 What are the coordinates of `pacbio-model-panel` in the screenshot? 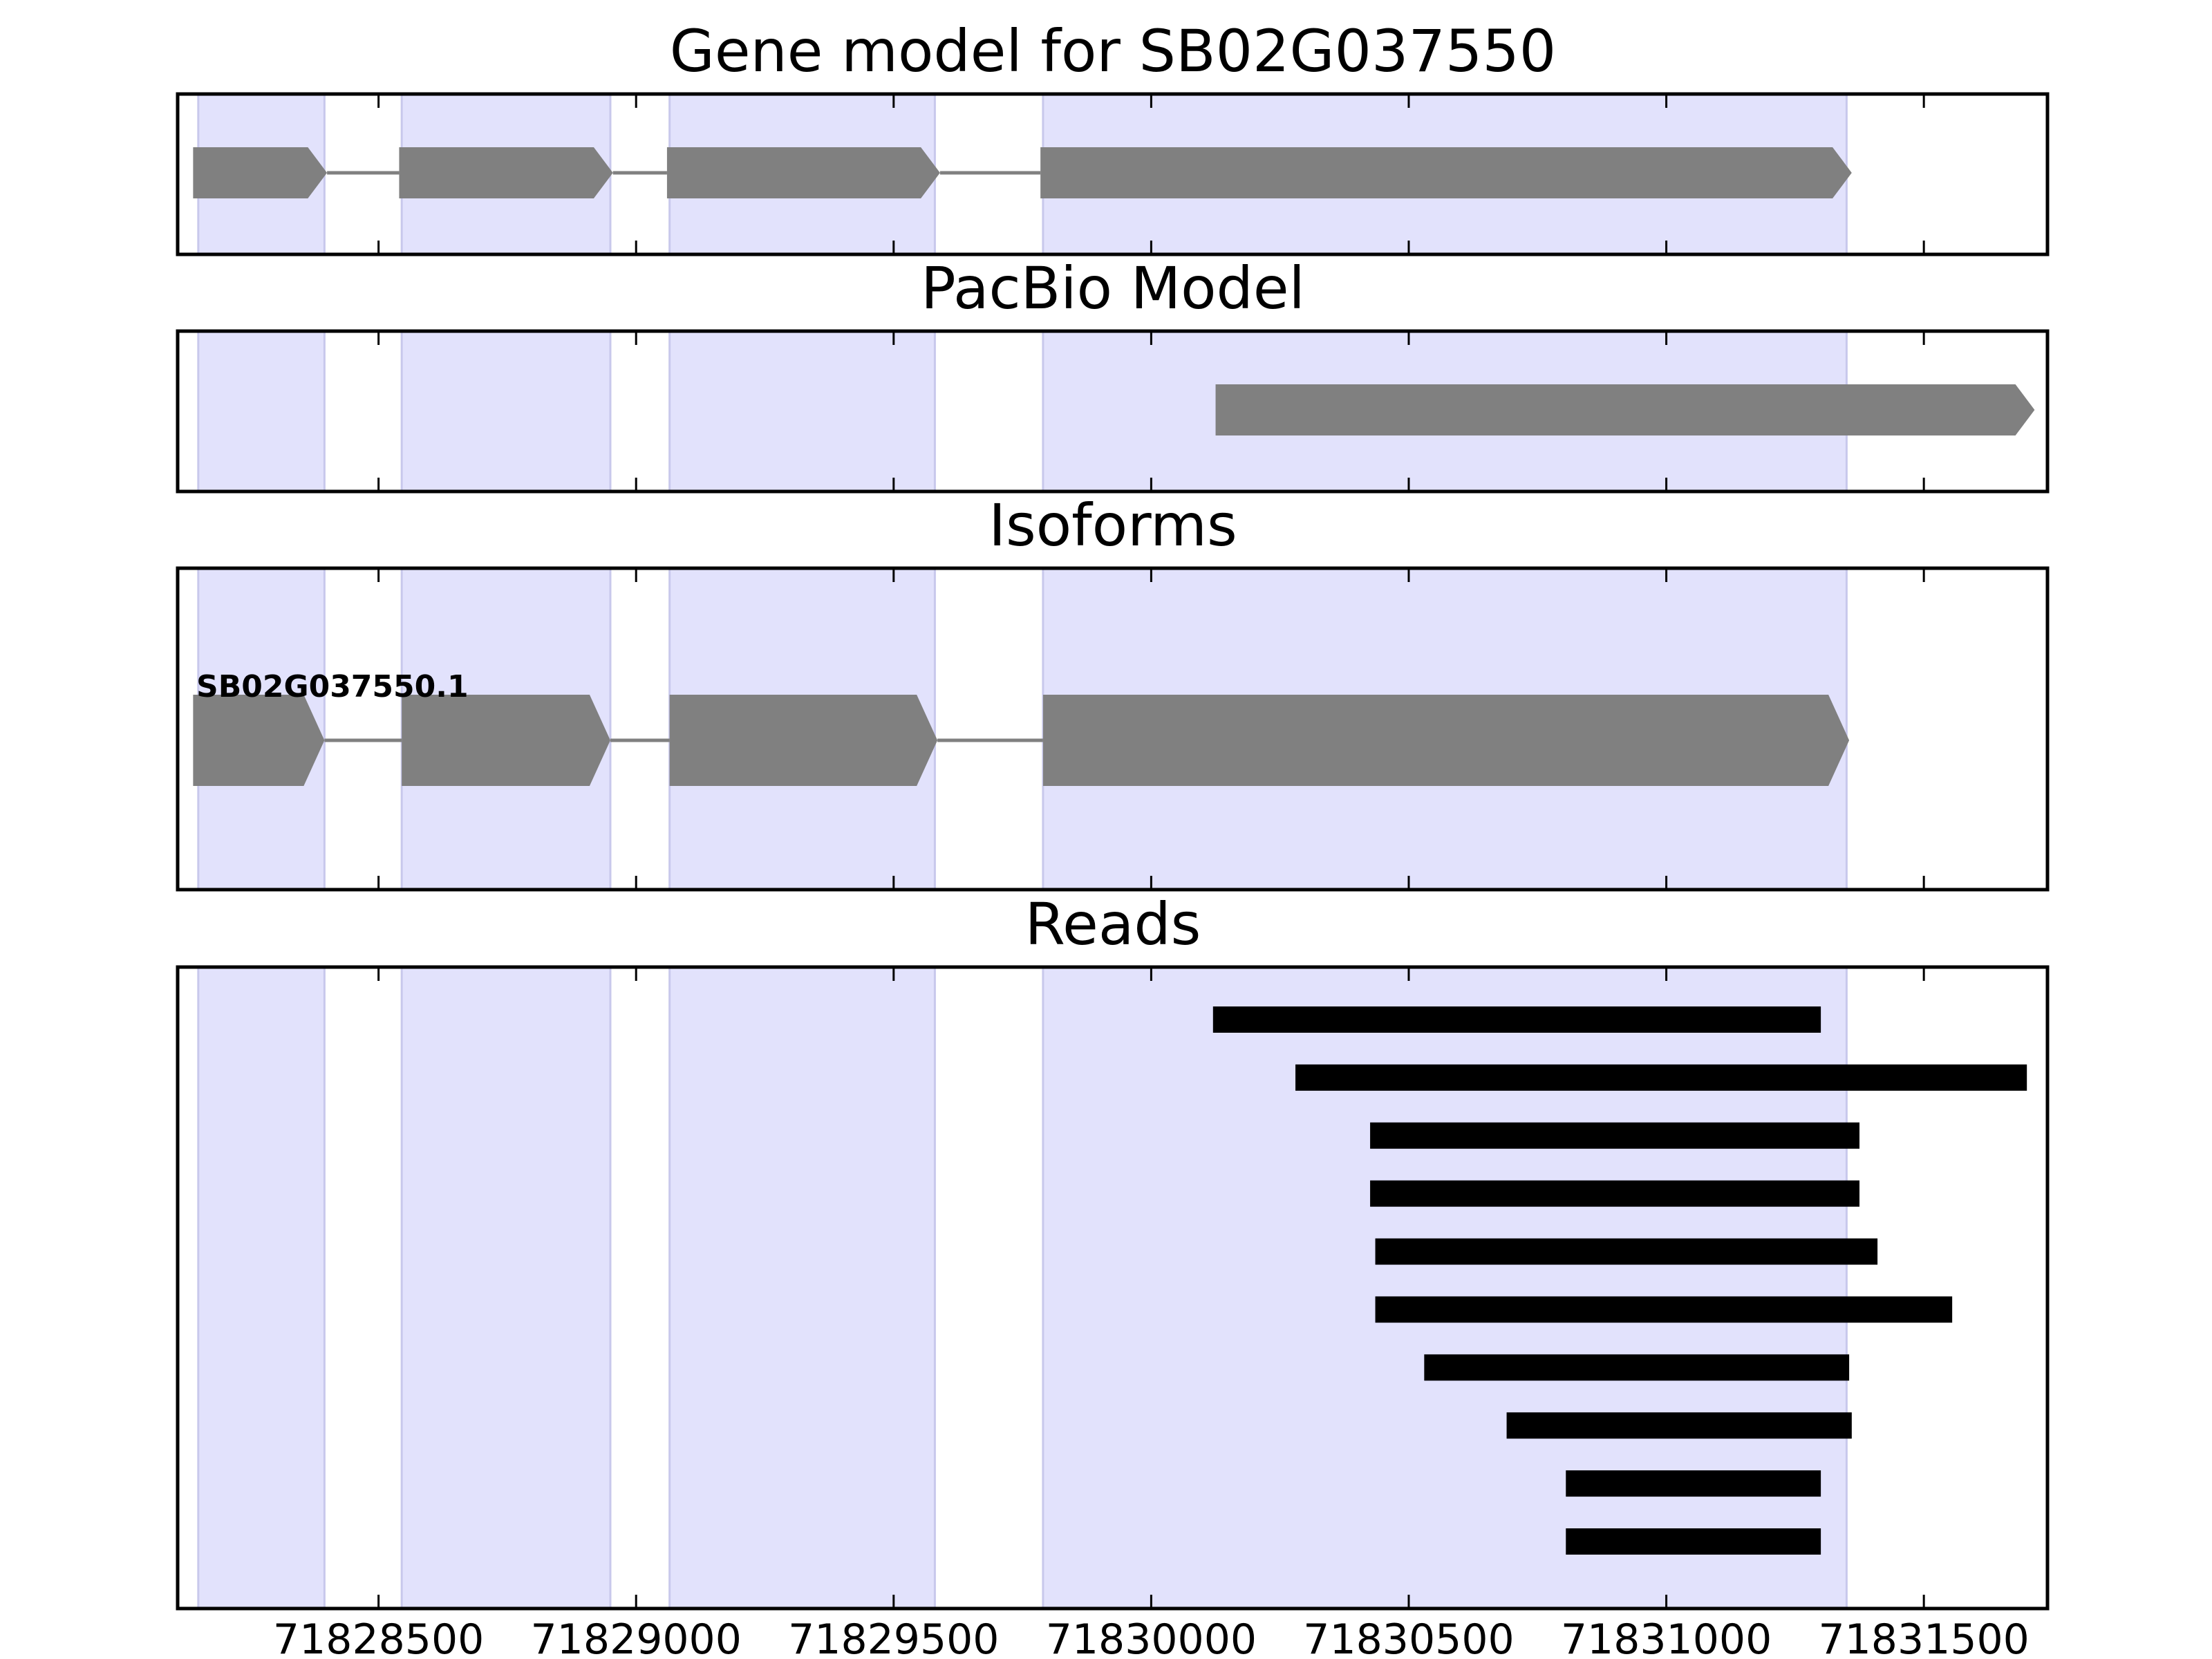 It's located at (1113, 412).